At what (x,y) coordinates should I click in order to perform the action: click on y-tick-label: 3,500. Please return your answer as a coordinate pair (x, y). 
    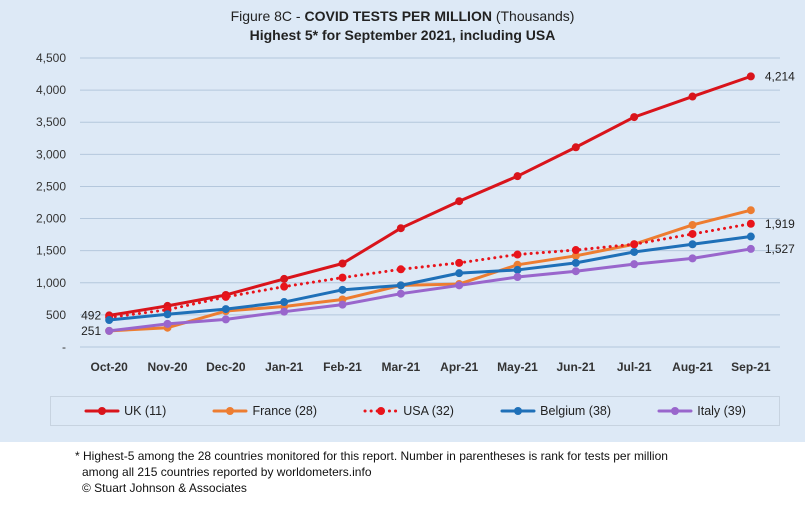
    Looking at the image, I should click on (51, 122).